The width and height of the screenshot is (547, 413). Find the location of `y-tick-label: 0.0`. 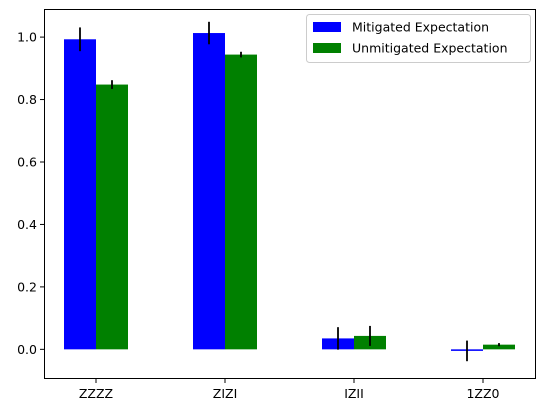

y-tick-label: 0.0 is located at coordinates (27, 349).